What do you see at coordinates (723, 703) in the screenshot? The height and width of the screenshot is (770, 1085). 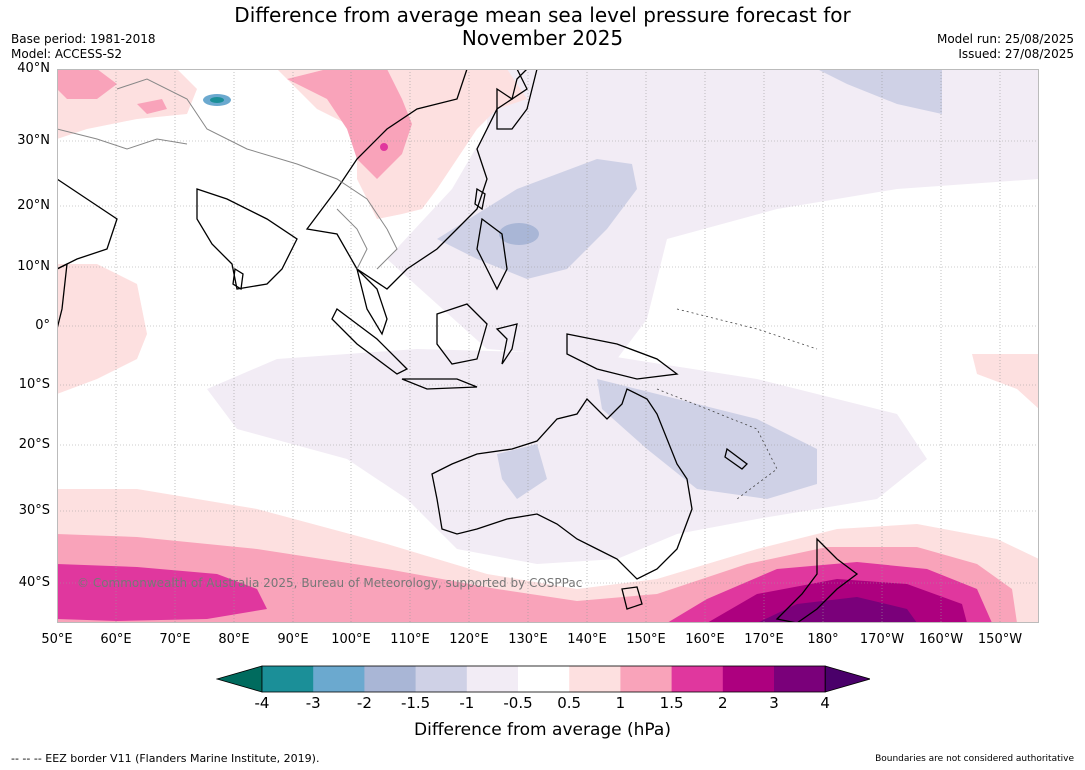 I see `colorbar-tick-label: 2` at bounding box center [723, 703].